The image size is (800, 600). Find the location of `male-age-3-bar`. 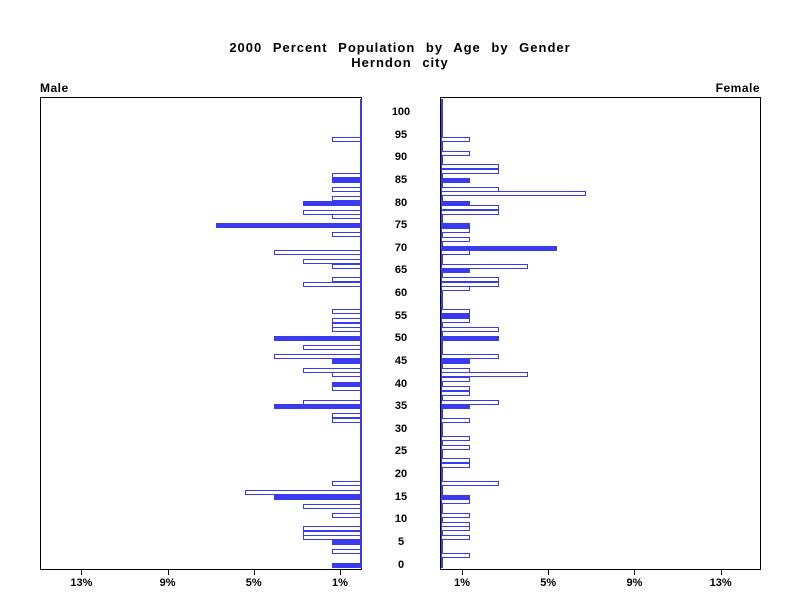

male-age-3-bar is located at coordinates (347, 551).